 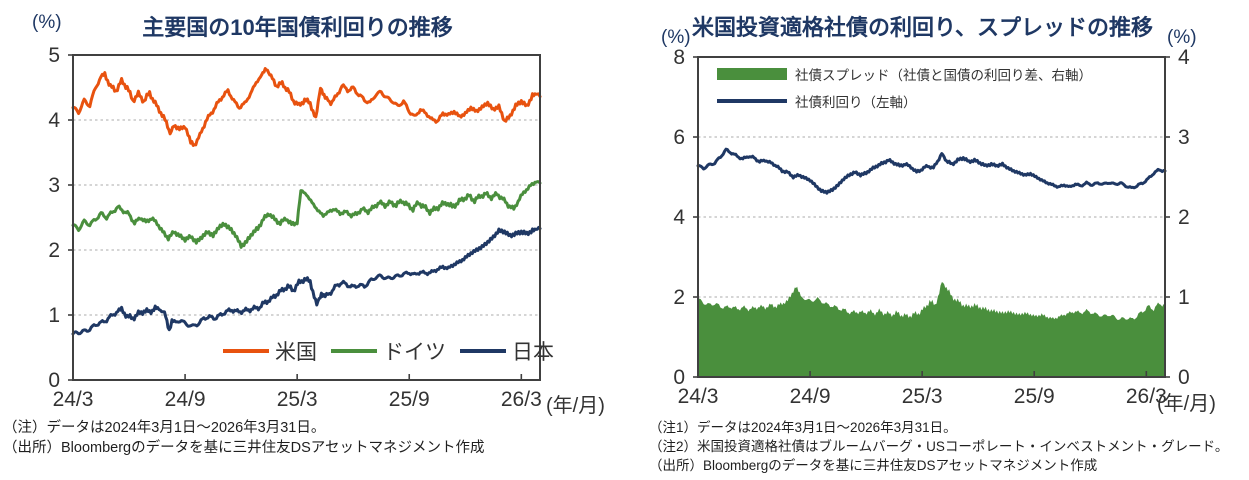 What do you see at coordinates (483, 351) in the screenshot?
I see `japan-line-swatch` at bounding box center [483, 351].